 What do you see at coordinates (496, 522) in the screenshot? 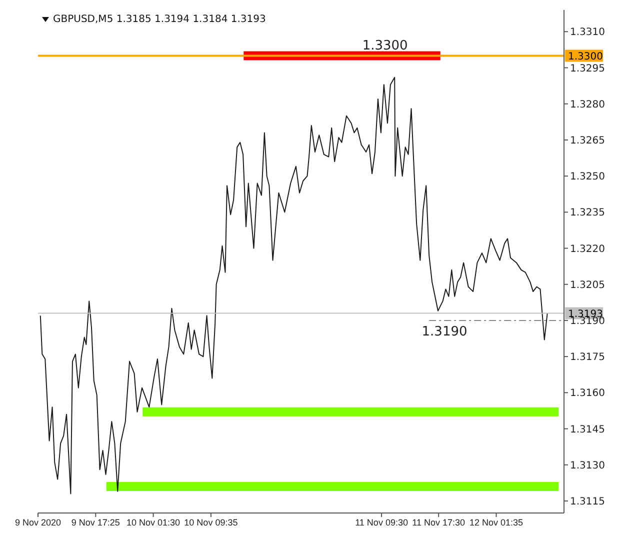
I see `x-tick-label: 12 Nov 01:35` at bounding box center [496, 522].